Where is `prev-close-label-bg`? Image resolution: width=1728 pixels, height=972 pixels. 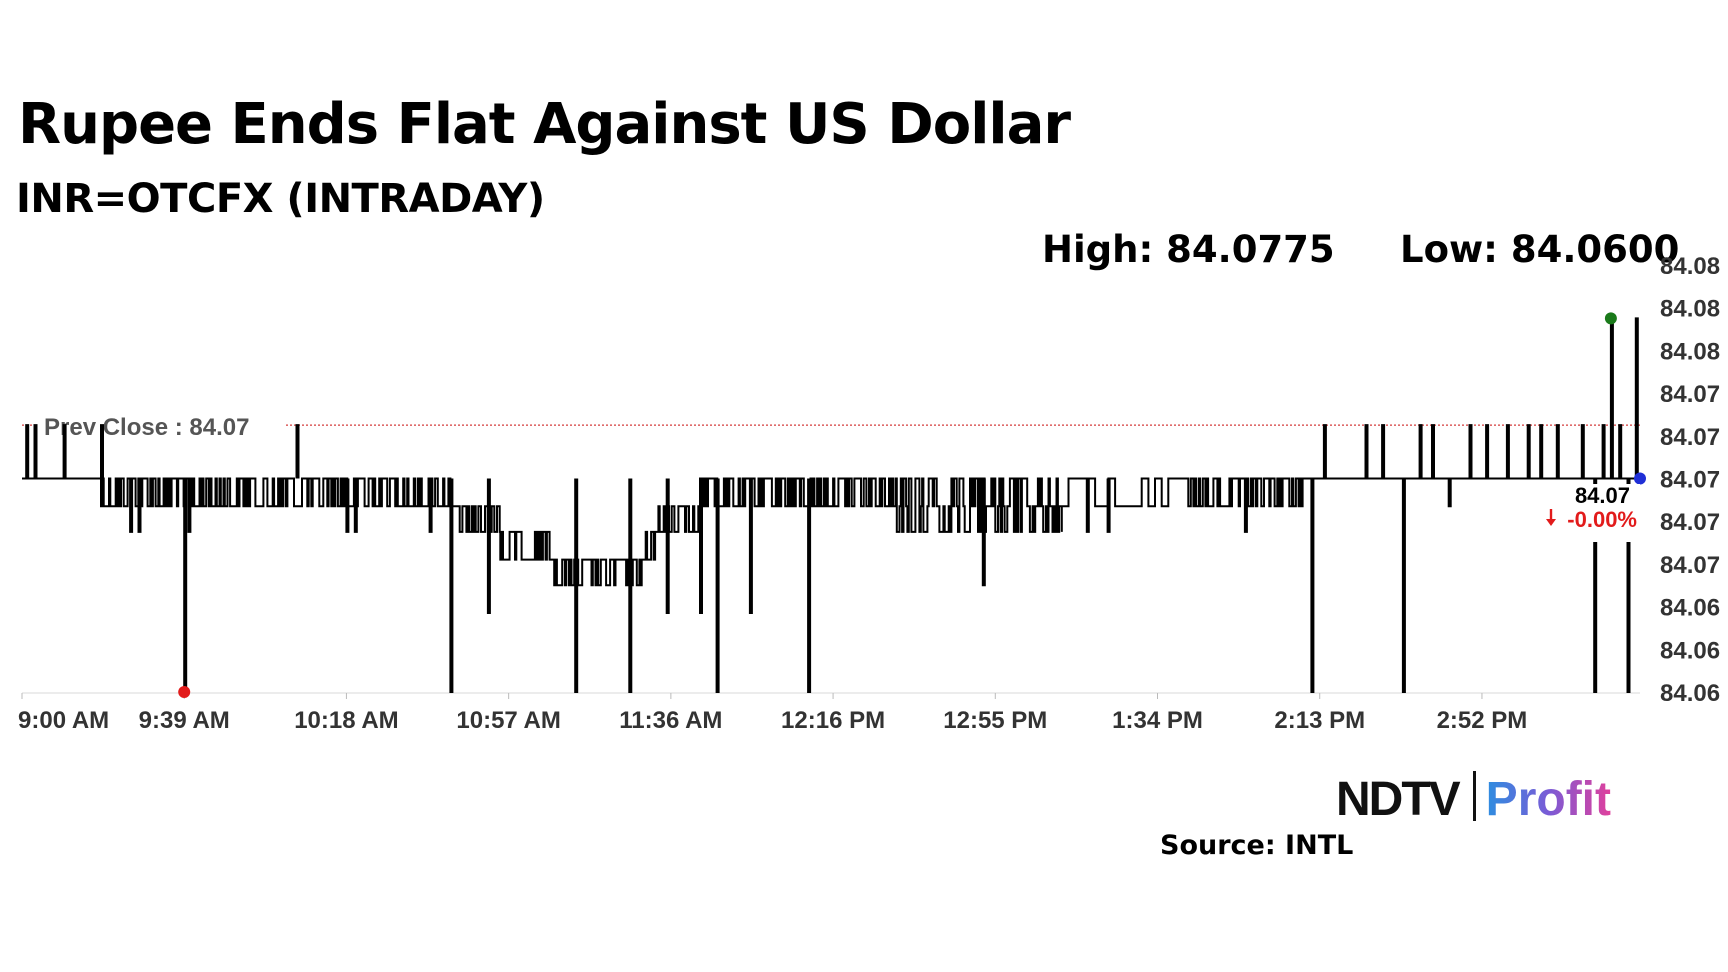 prev-close-label-bg is located at coordinates (161, 424).